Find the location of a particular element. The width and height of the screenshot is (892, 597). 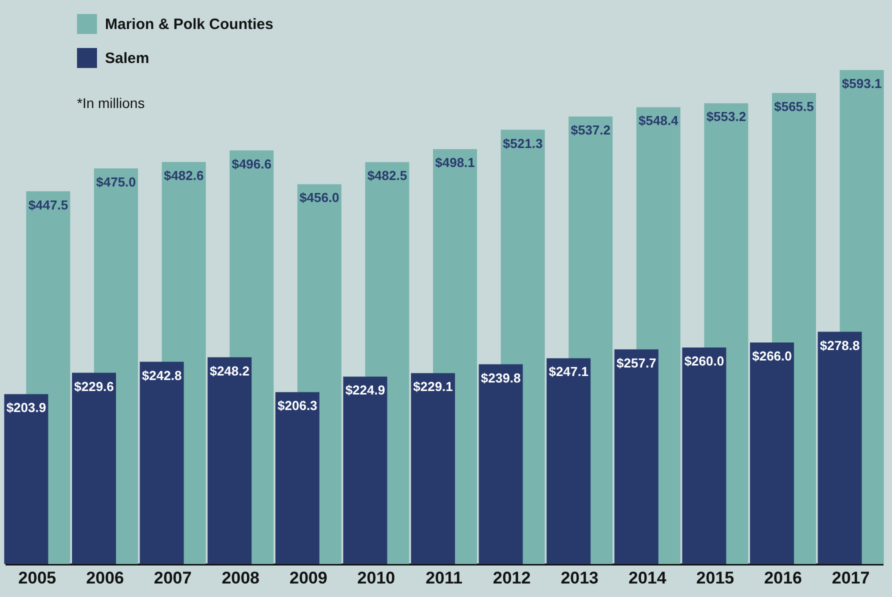

x-tick-label: 2005 is located at coordinates (37, 578).